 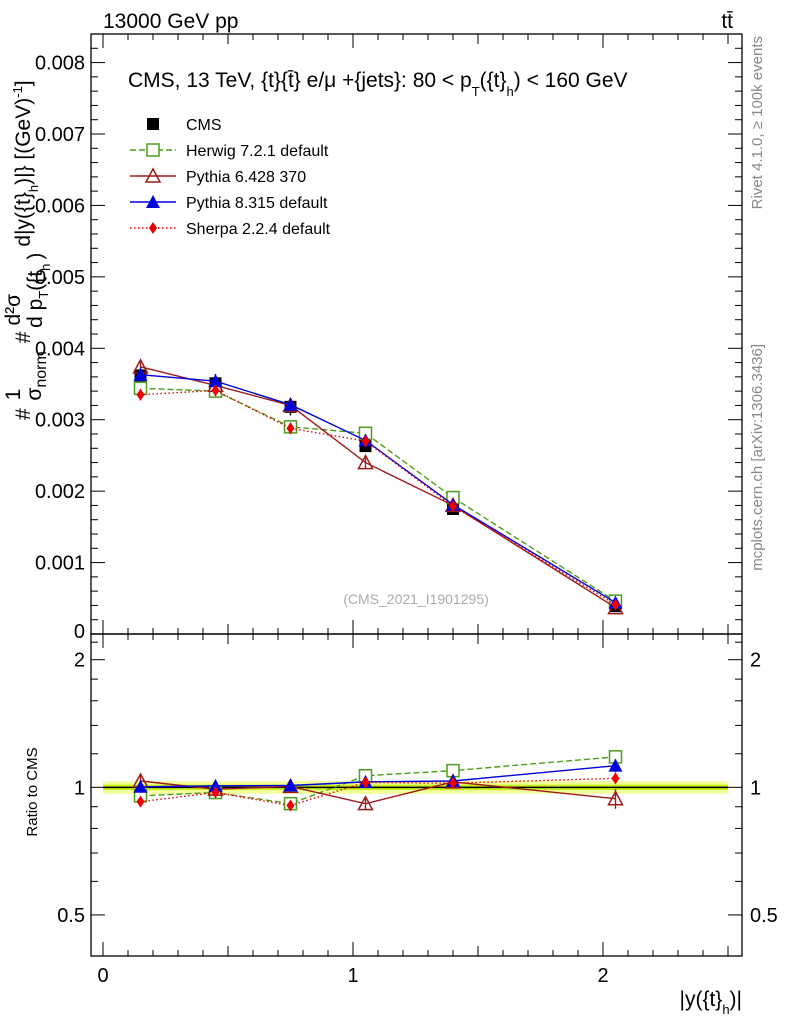 I want to click on x-axis-label: |y({t}h)|, so click(x=711, y=1002).